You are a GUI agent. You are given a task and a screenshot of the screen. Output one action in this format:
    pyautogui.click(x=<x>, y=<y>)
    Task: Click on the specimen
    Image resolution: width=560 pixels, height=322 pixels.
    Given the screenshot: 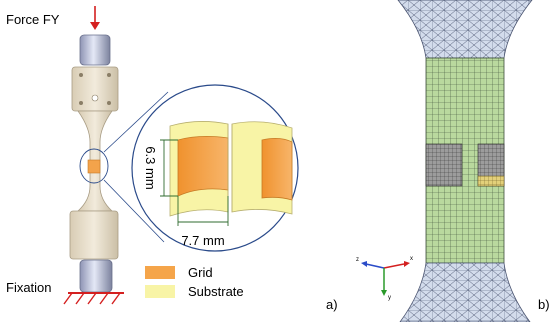 What is the action you would take?
    pyautogui.click(x=94, y=163)
    